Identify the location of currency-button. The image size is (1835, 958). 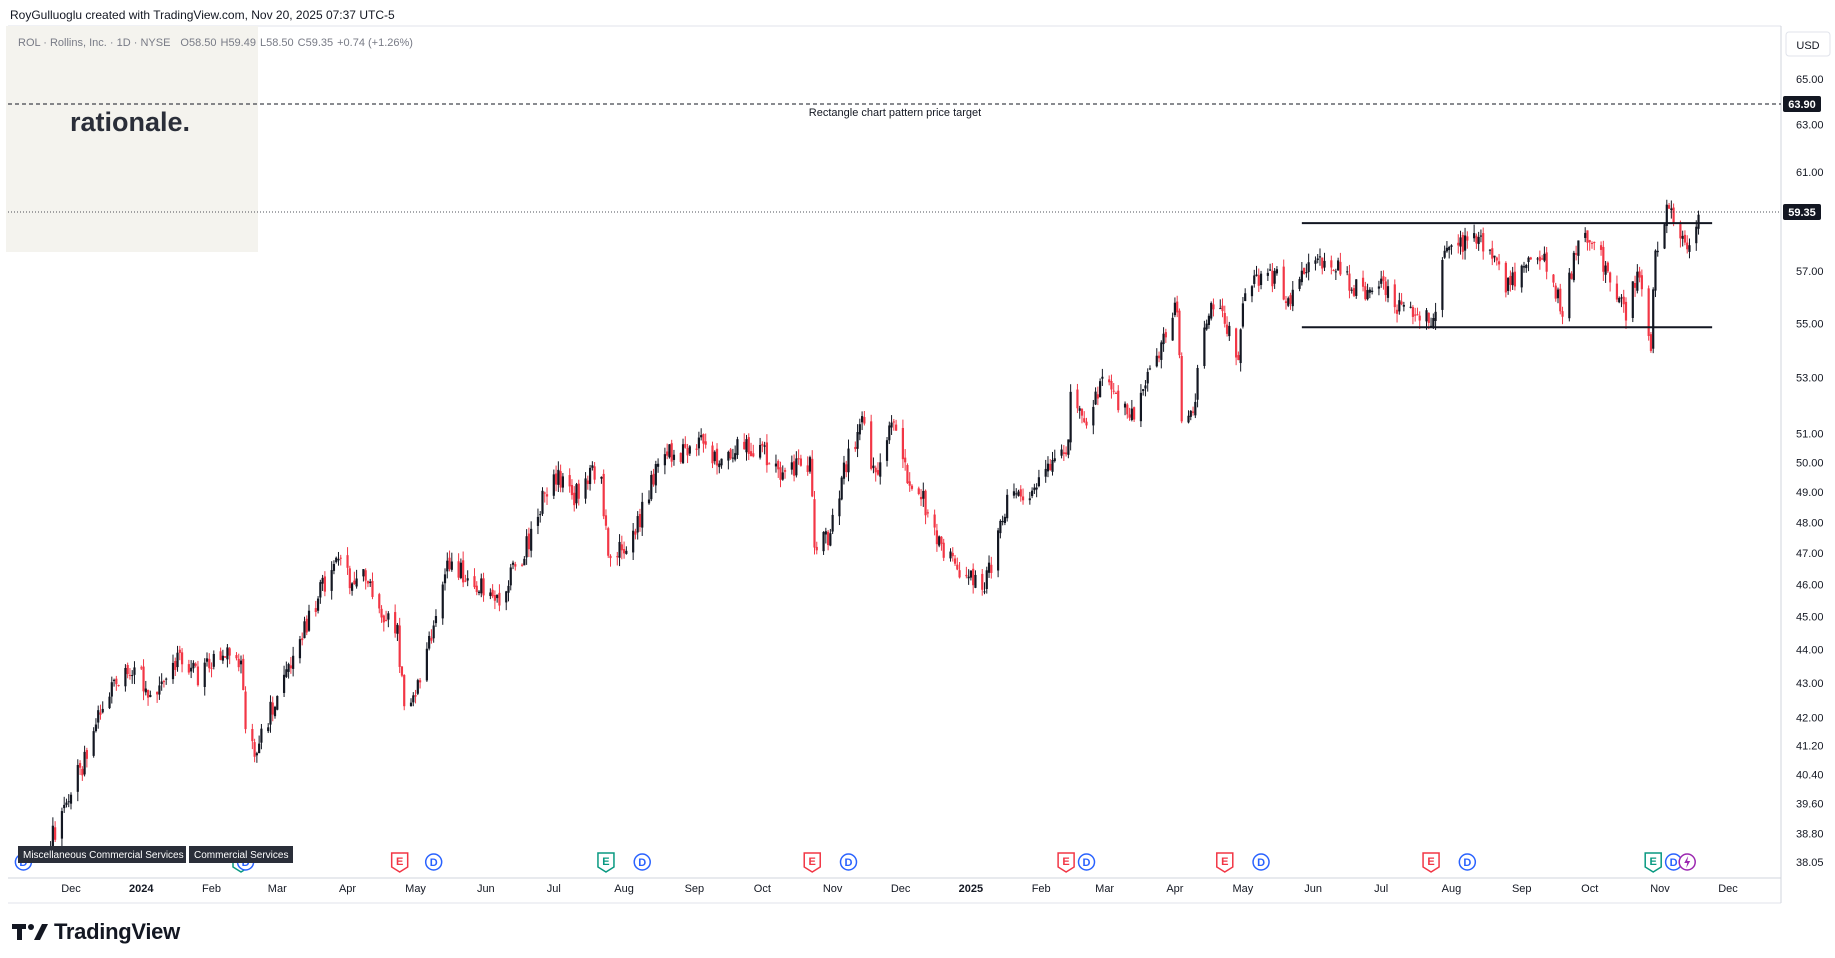
(1808, 44).